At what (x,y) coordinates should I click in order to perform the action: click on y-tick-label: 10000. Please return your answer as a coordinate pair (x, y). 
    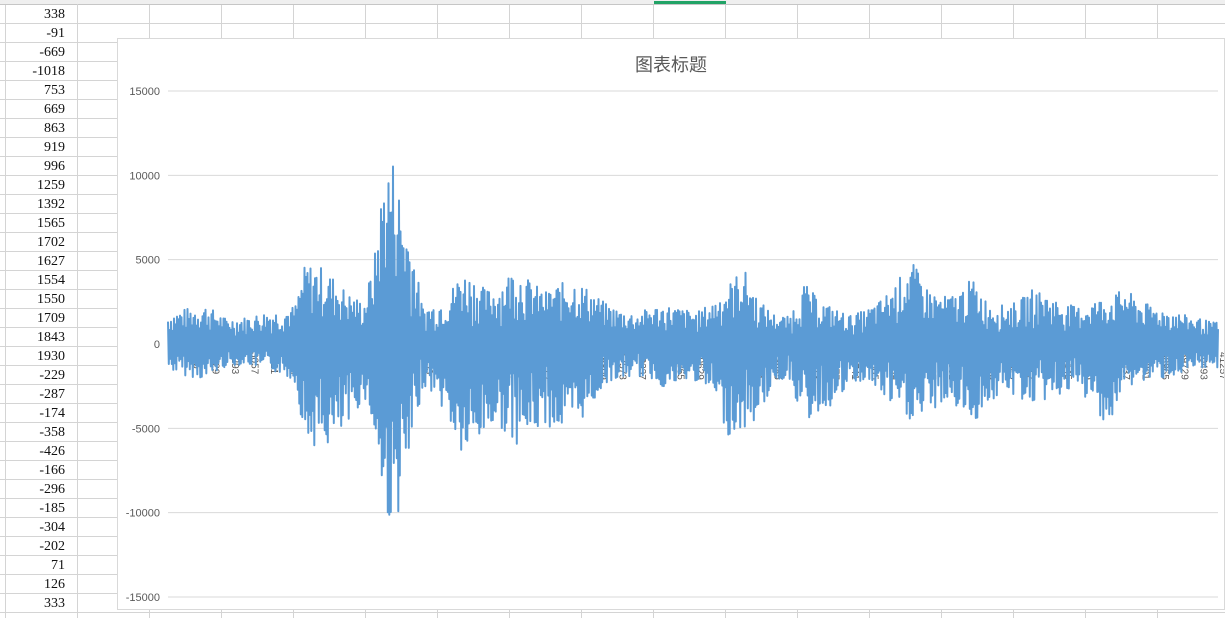
    Looking at the image, I should click on (144, 176).